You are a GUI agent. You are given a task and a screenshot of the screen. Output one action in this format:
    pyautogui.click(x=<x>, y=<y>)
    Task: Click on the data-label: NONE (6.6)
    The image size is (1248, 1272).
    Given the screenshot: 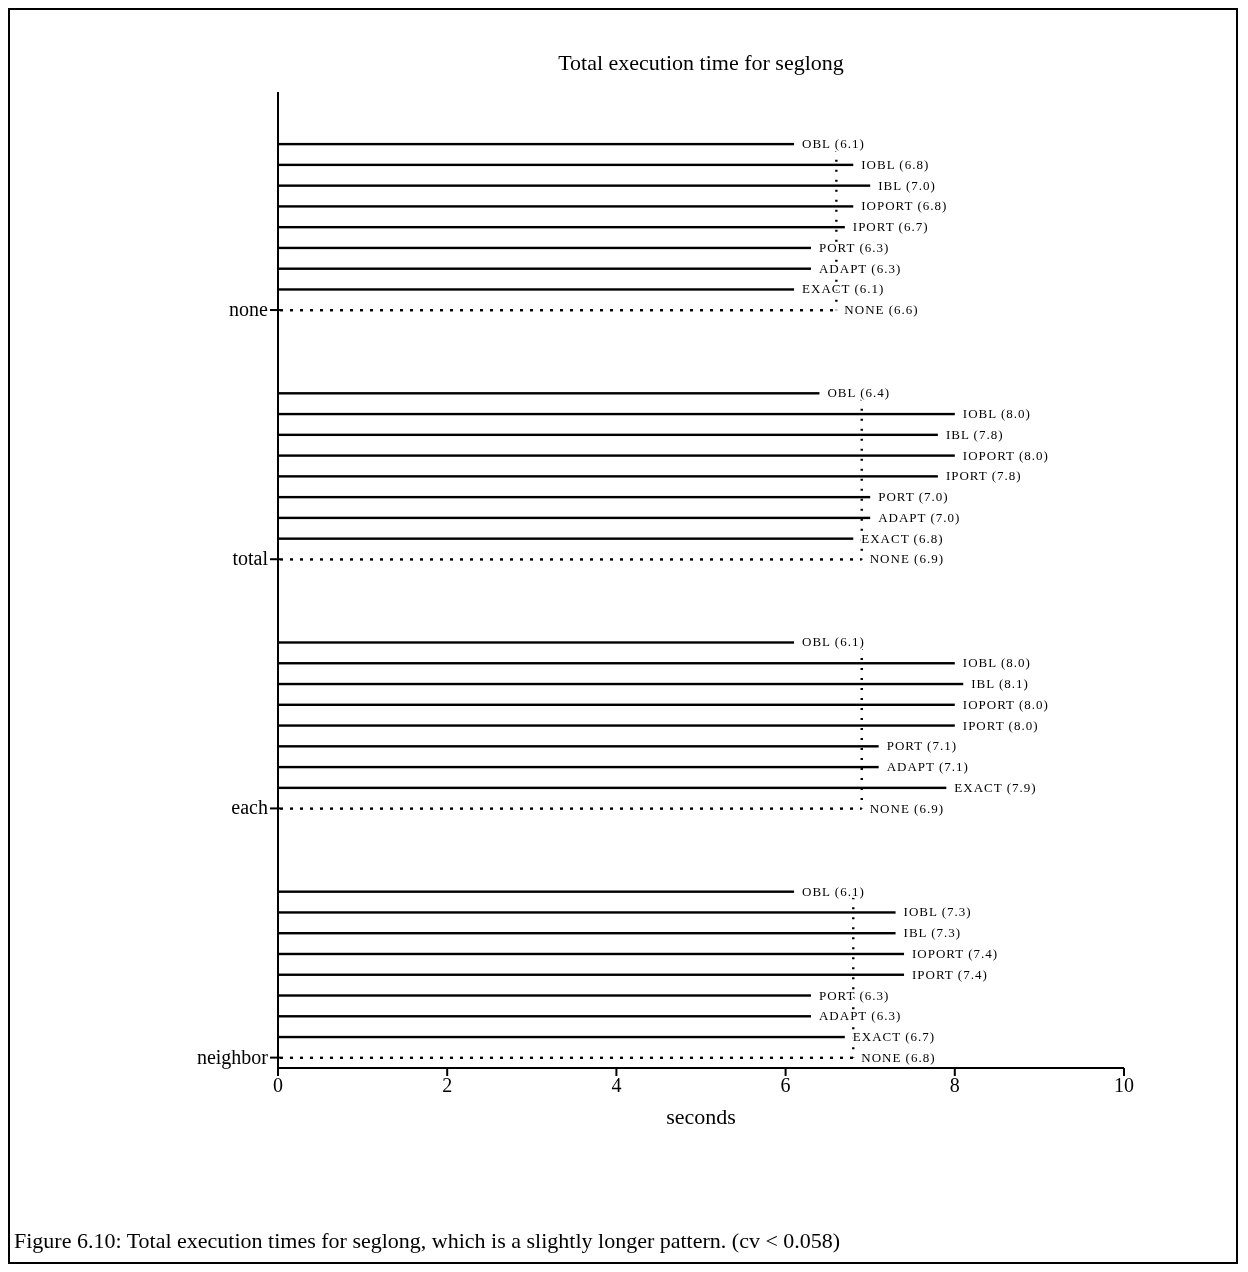 What is the action you would take?
    pyautogui.click(x=881, y=310)
    